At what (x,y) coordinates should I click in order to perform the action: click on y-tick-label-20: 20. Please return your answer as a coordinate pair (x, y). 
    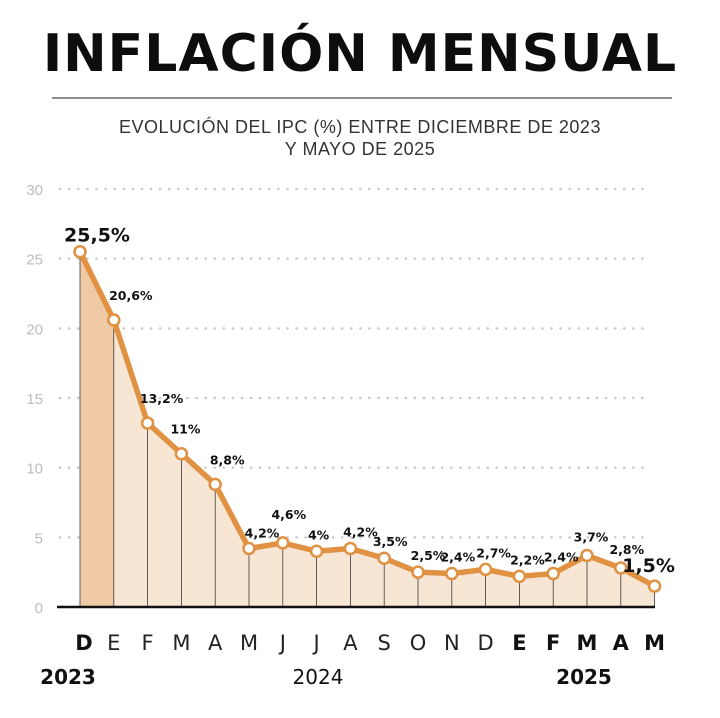
    Looking at the image, I should click on (34, 329).